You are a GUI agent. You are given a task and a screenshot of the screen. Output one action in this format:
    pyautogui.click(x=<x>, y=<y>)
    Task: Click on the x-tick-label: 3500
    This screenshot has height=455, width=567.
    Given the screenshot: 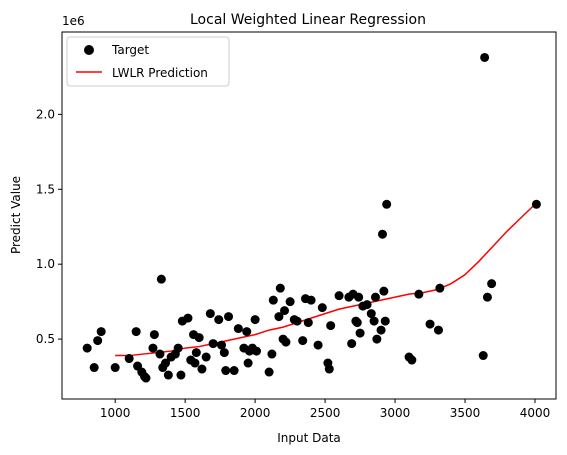 What is the action you would take?
    pyautogui.click(x=465, y=413)
    